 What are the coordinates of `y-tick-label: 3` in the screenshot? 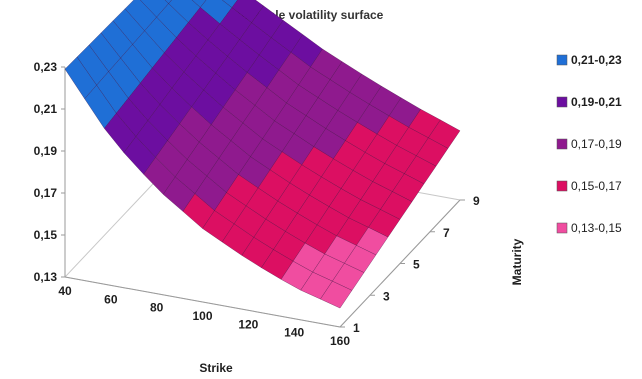 It's located at (386, 296).